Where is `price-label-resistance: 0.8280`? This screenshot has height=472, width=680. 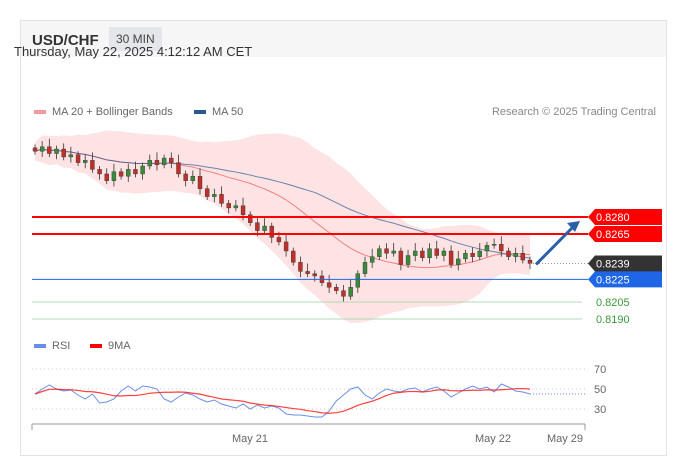
price-label-resistance: 0.8280 is located at coordinates (613, 218).